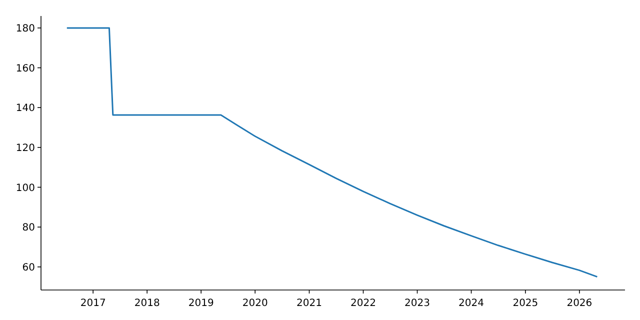 The width and height of the screenshot is (640, 320). I want to click on x-tick-label: 2025, so click(525, 303).